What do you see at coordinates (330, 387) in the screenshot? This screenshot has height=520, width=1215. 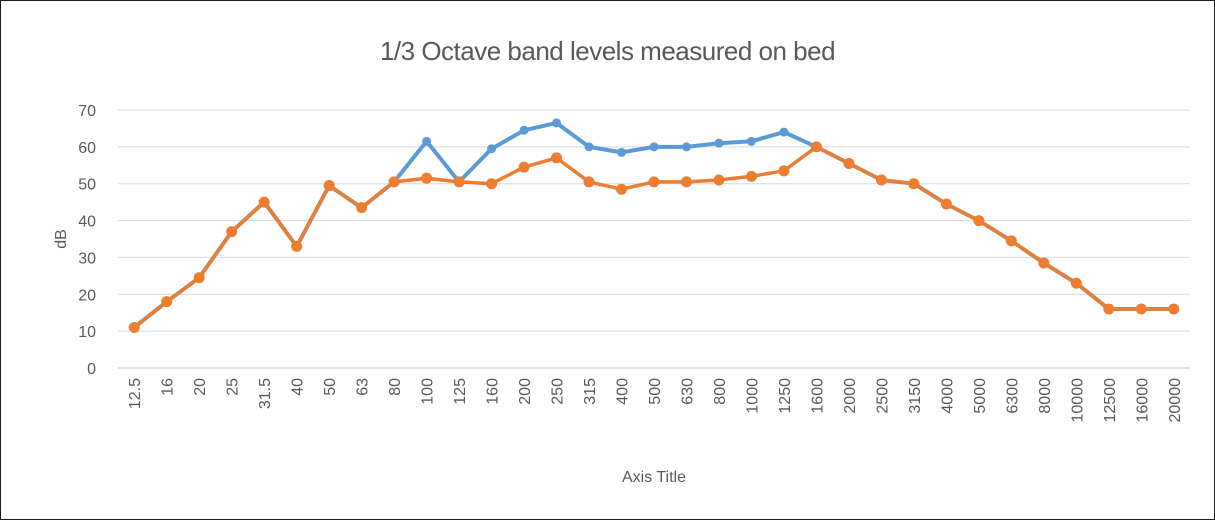 I see `x-tick-label: 50` at bounding box center [330, 387].